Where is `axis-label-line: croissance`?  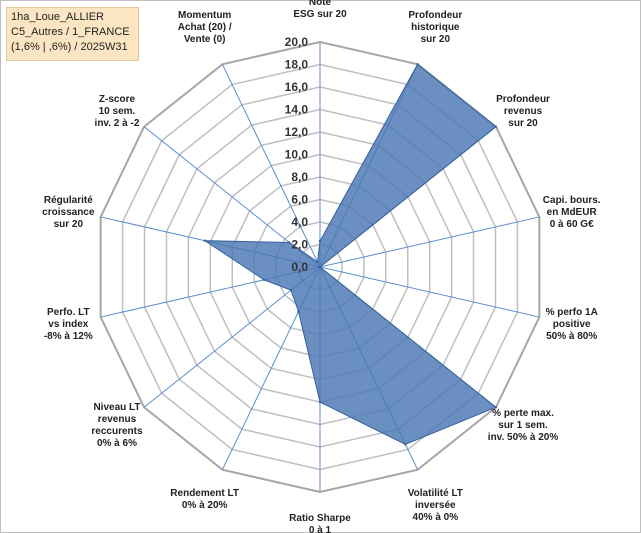
axis-label-line: croissance is located at coordinates (68, 212).